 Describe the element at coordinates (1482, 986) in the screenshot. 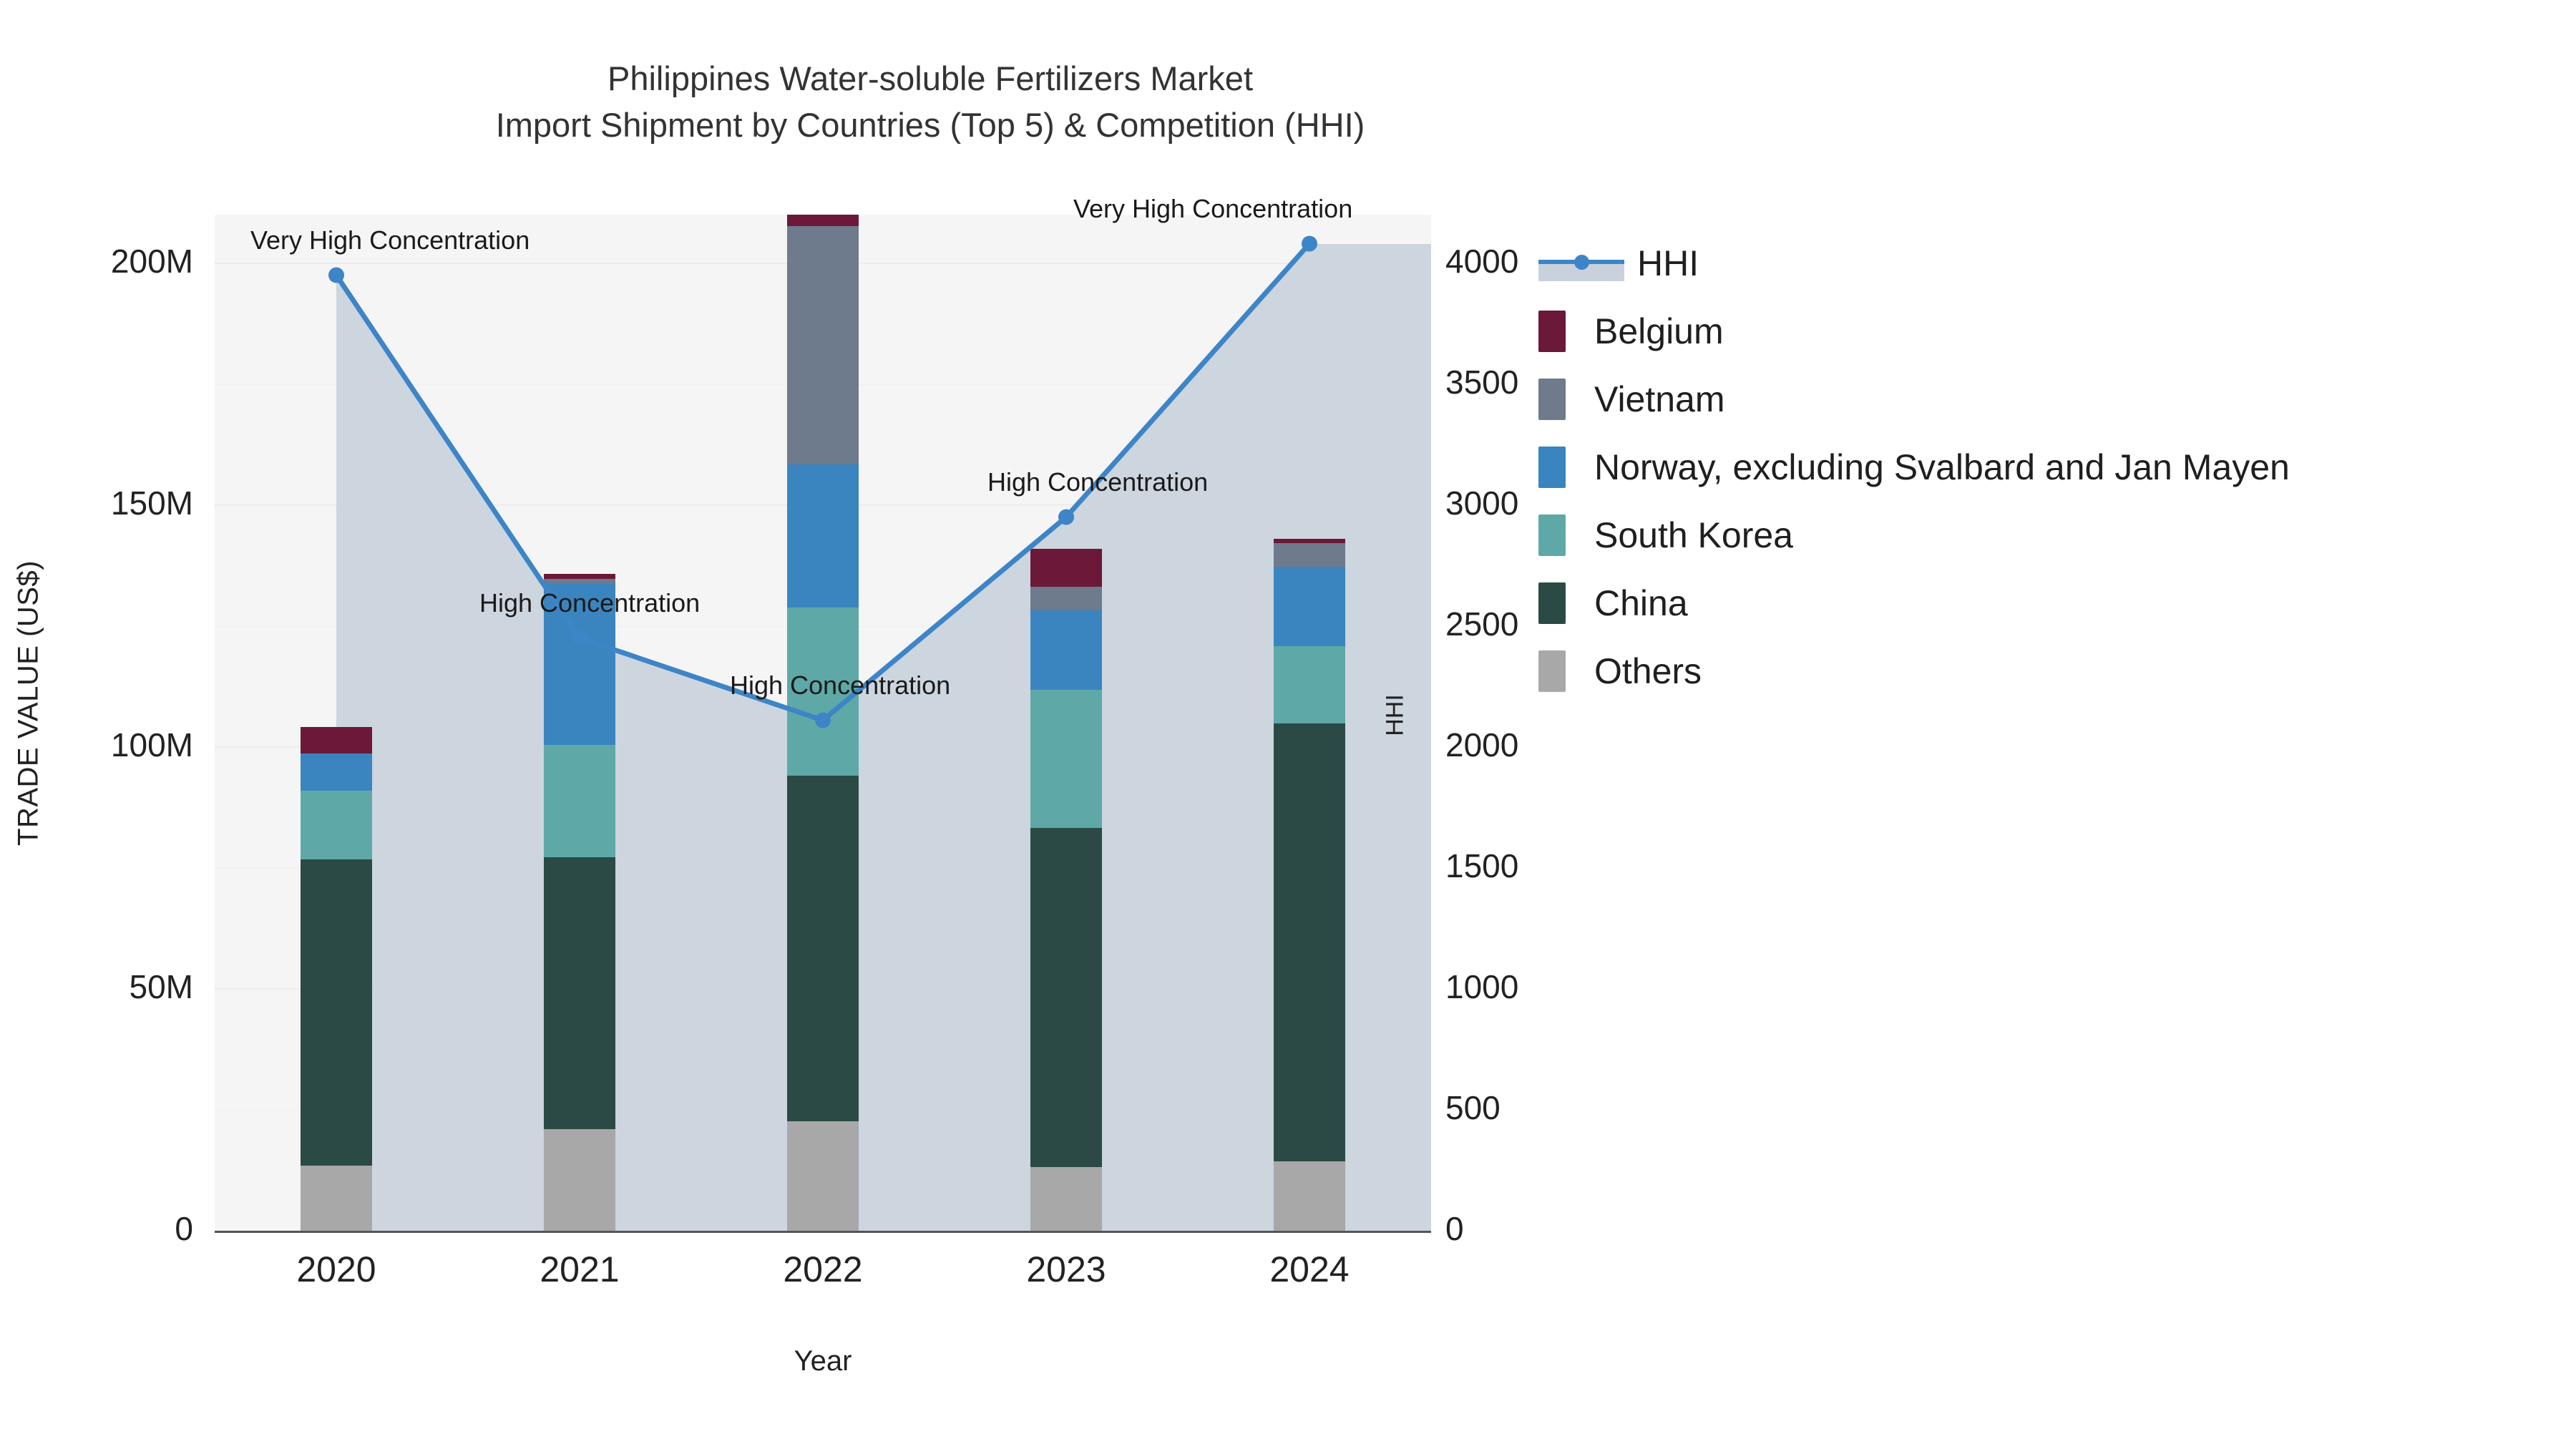

I see `y-axis-right-tick: 1000` at that location.